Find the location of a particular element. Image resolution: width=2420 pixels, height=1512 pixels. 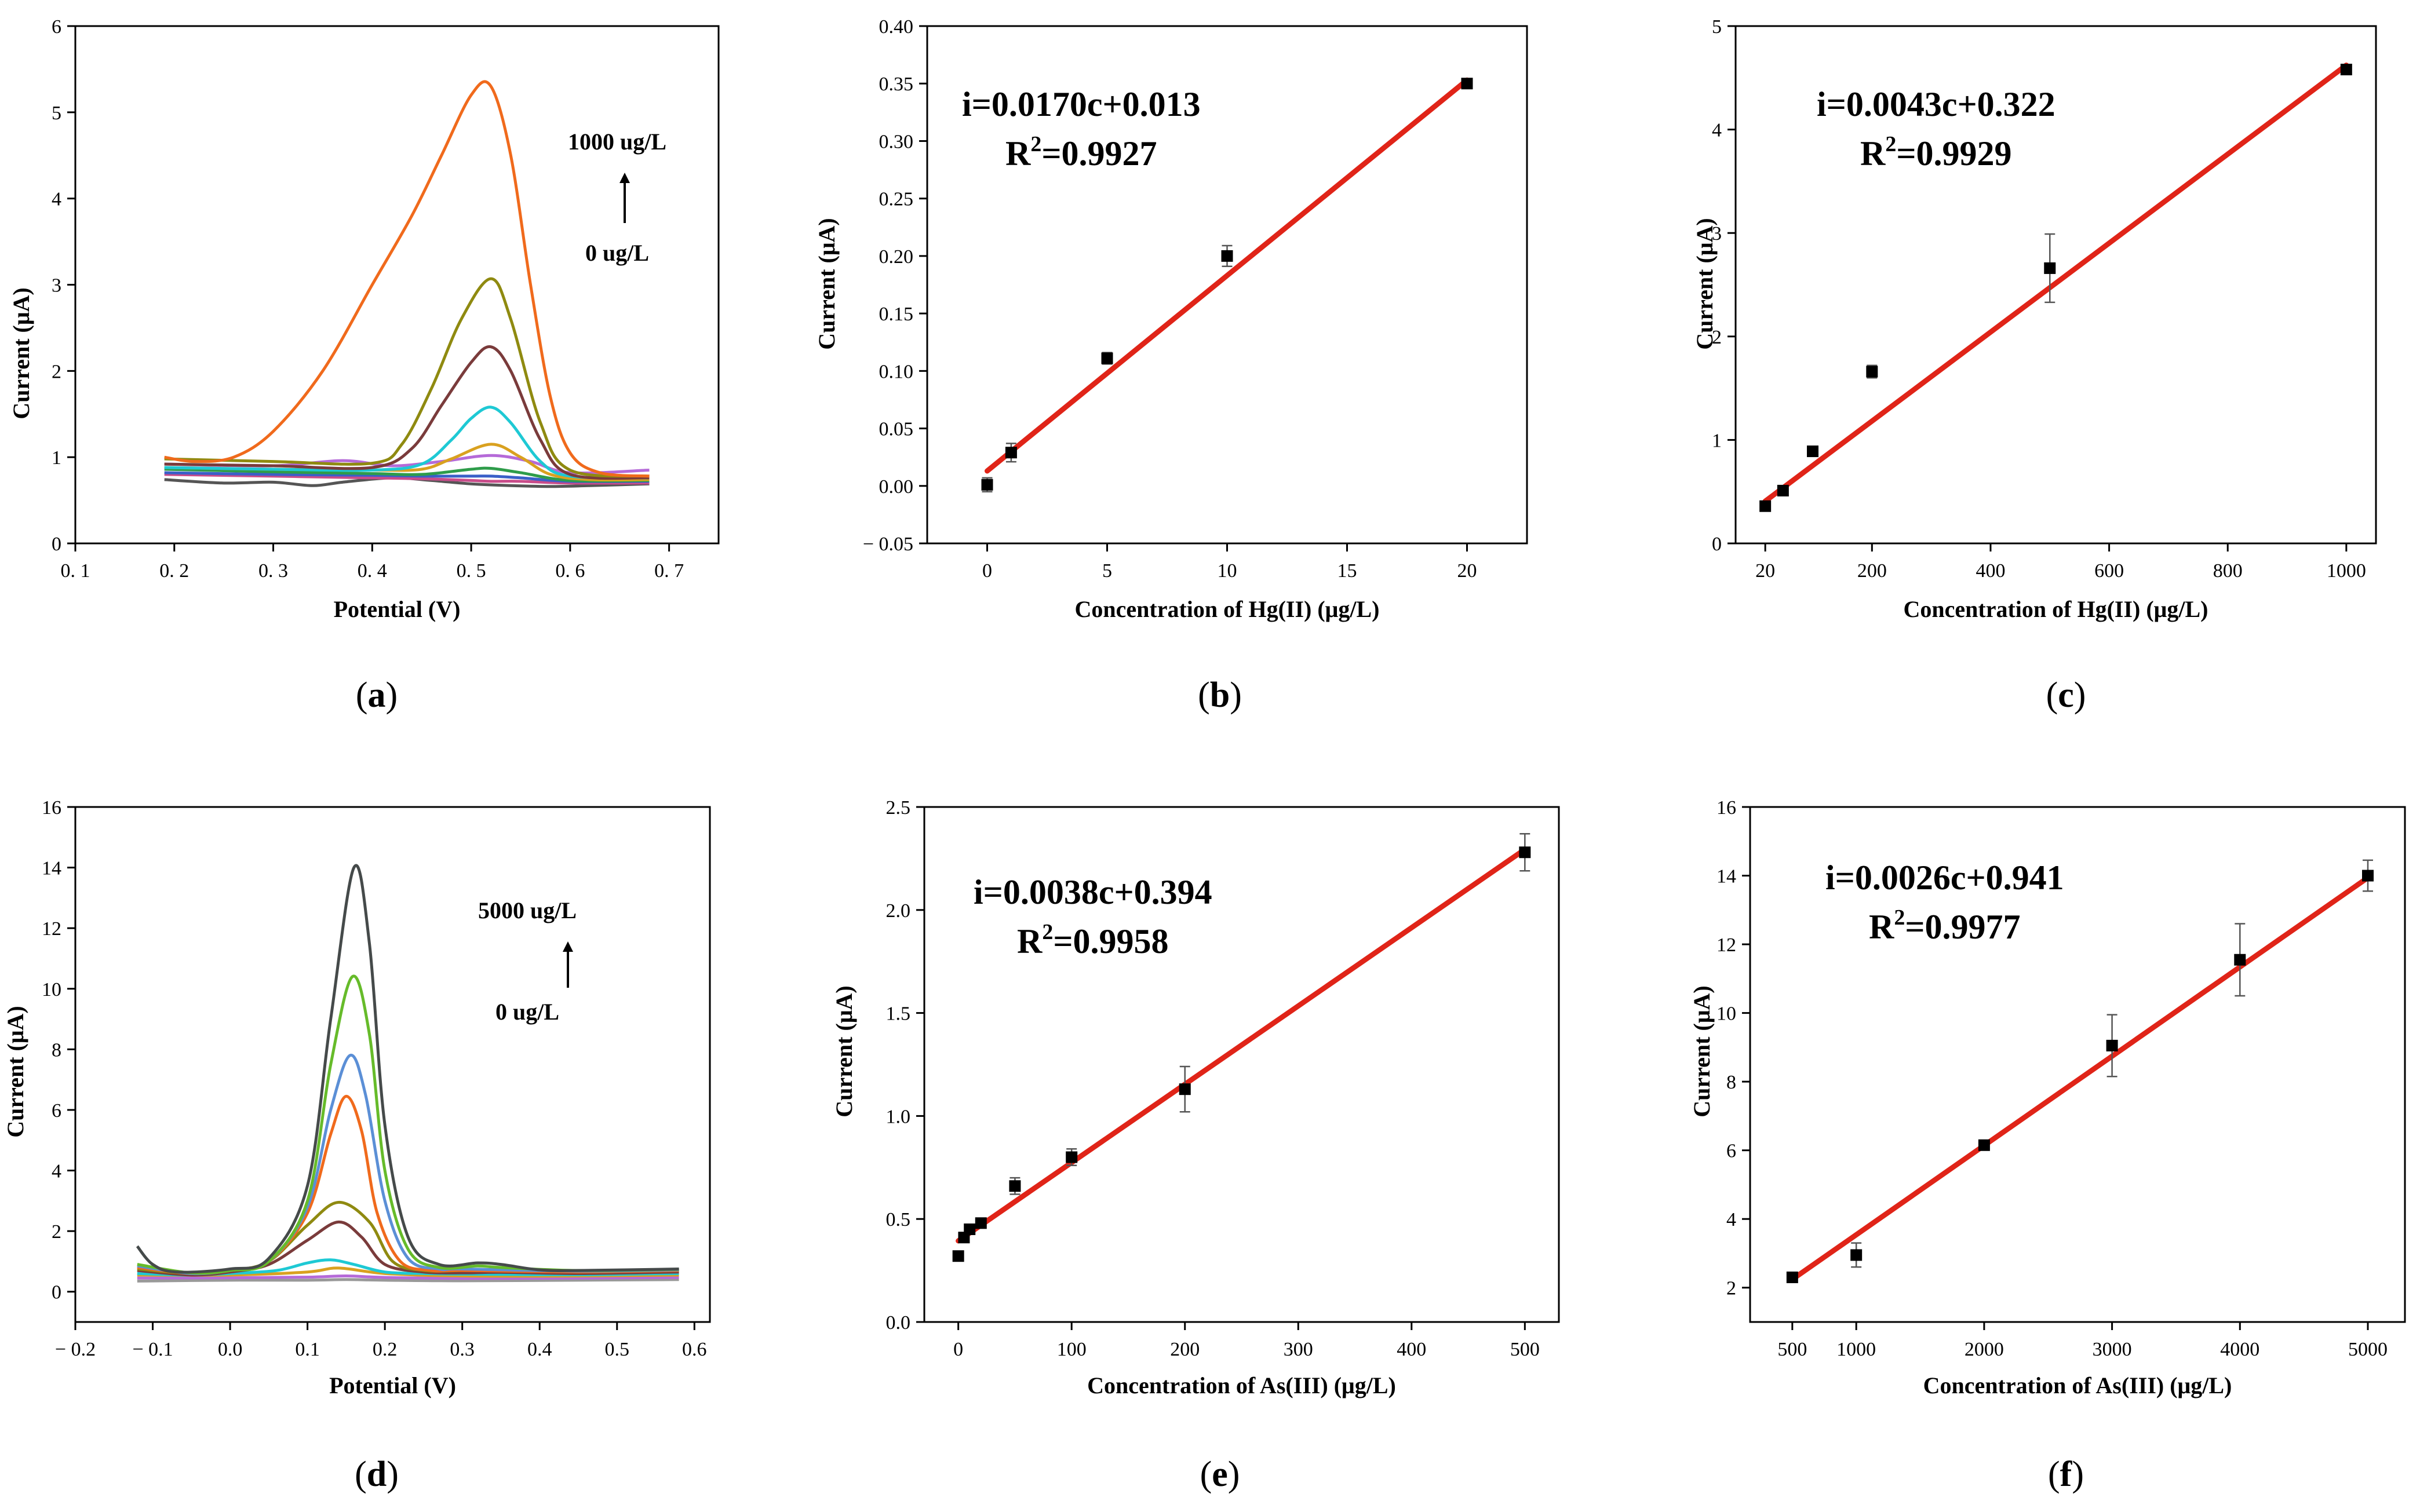

y-tick-label: 0.20 is located at coordinates (896, 257).